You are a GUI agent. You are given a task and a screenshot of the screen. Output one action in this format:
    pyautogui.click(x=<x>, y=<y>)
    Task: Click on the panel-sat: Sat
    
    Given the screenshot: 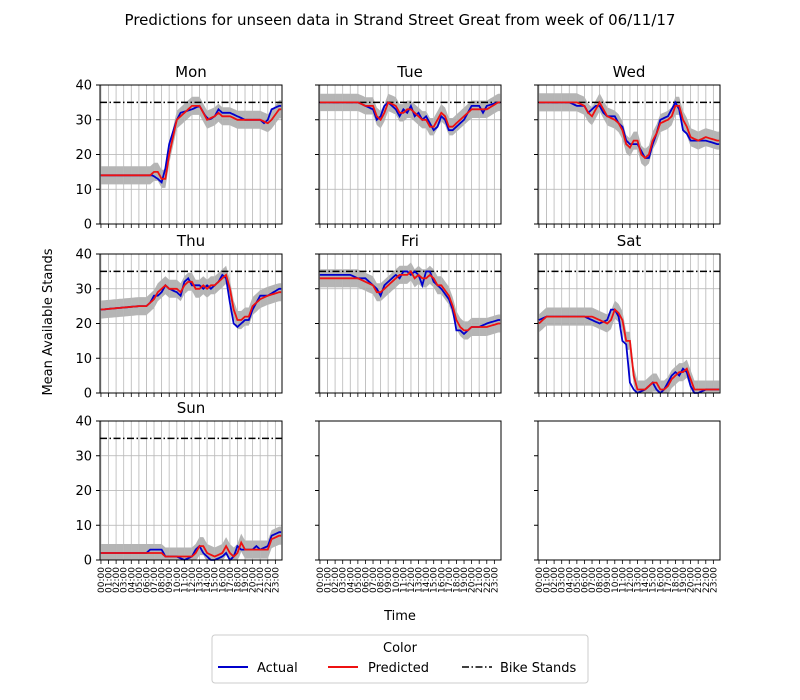 What is the action you would take?
    pyautogui.click(x=627, y=314)
    